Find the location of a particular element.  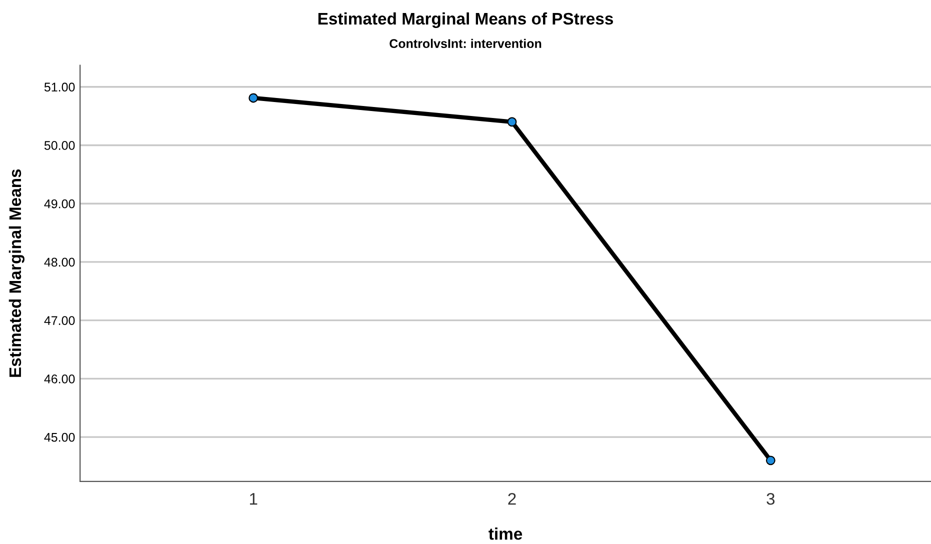

y-tick-label: 45.00 is located at coordinates (59, 437).